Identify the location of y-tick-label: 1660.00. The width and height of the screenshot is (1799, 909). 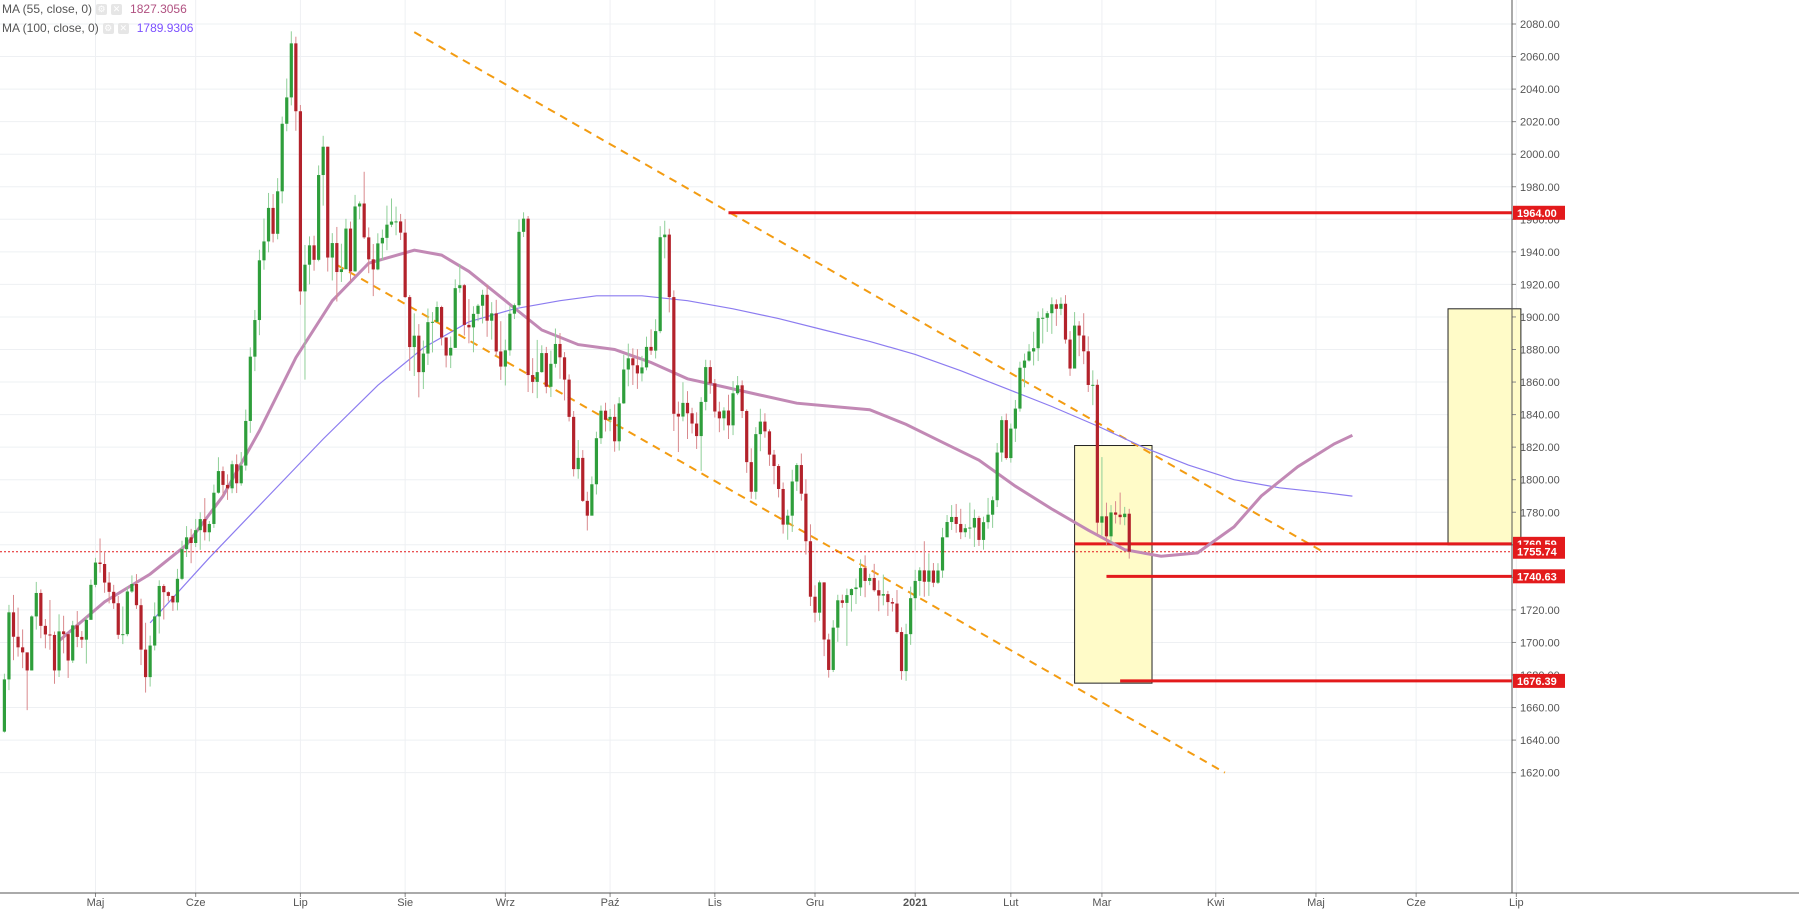
(1540, 709).